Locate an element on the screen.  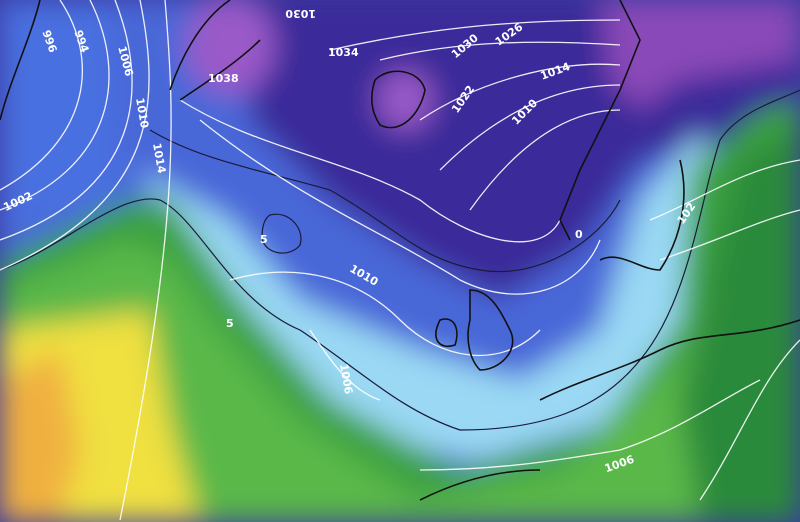
isobar-label: 1010 is located at coordinates (142, 113).